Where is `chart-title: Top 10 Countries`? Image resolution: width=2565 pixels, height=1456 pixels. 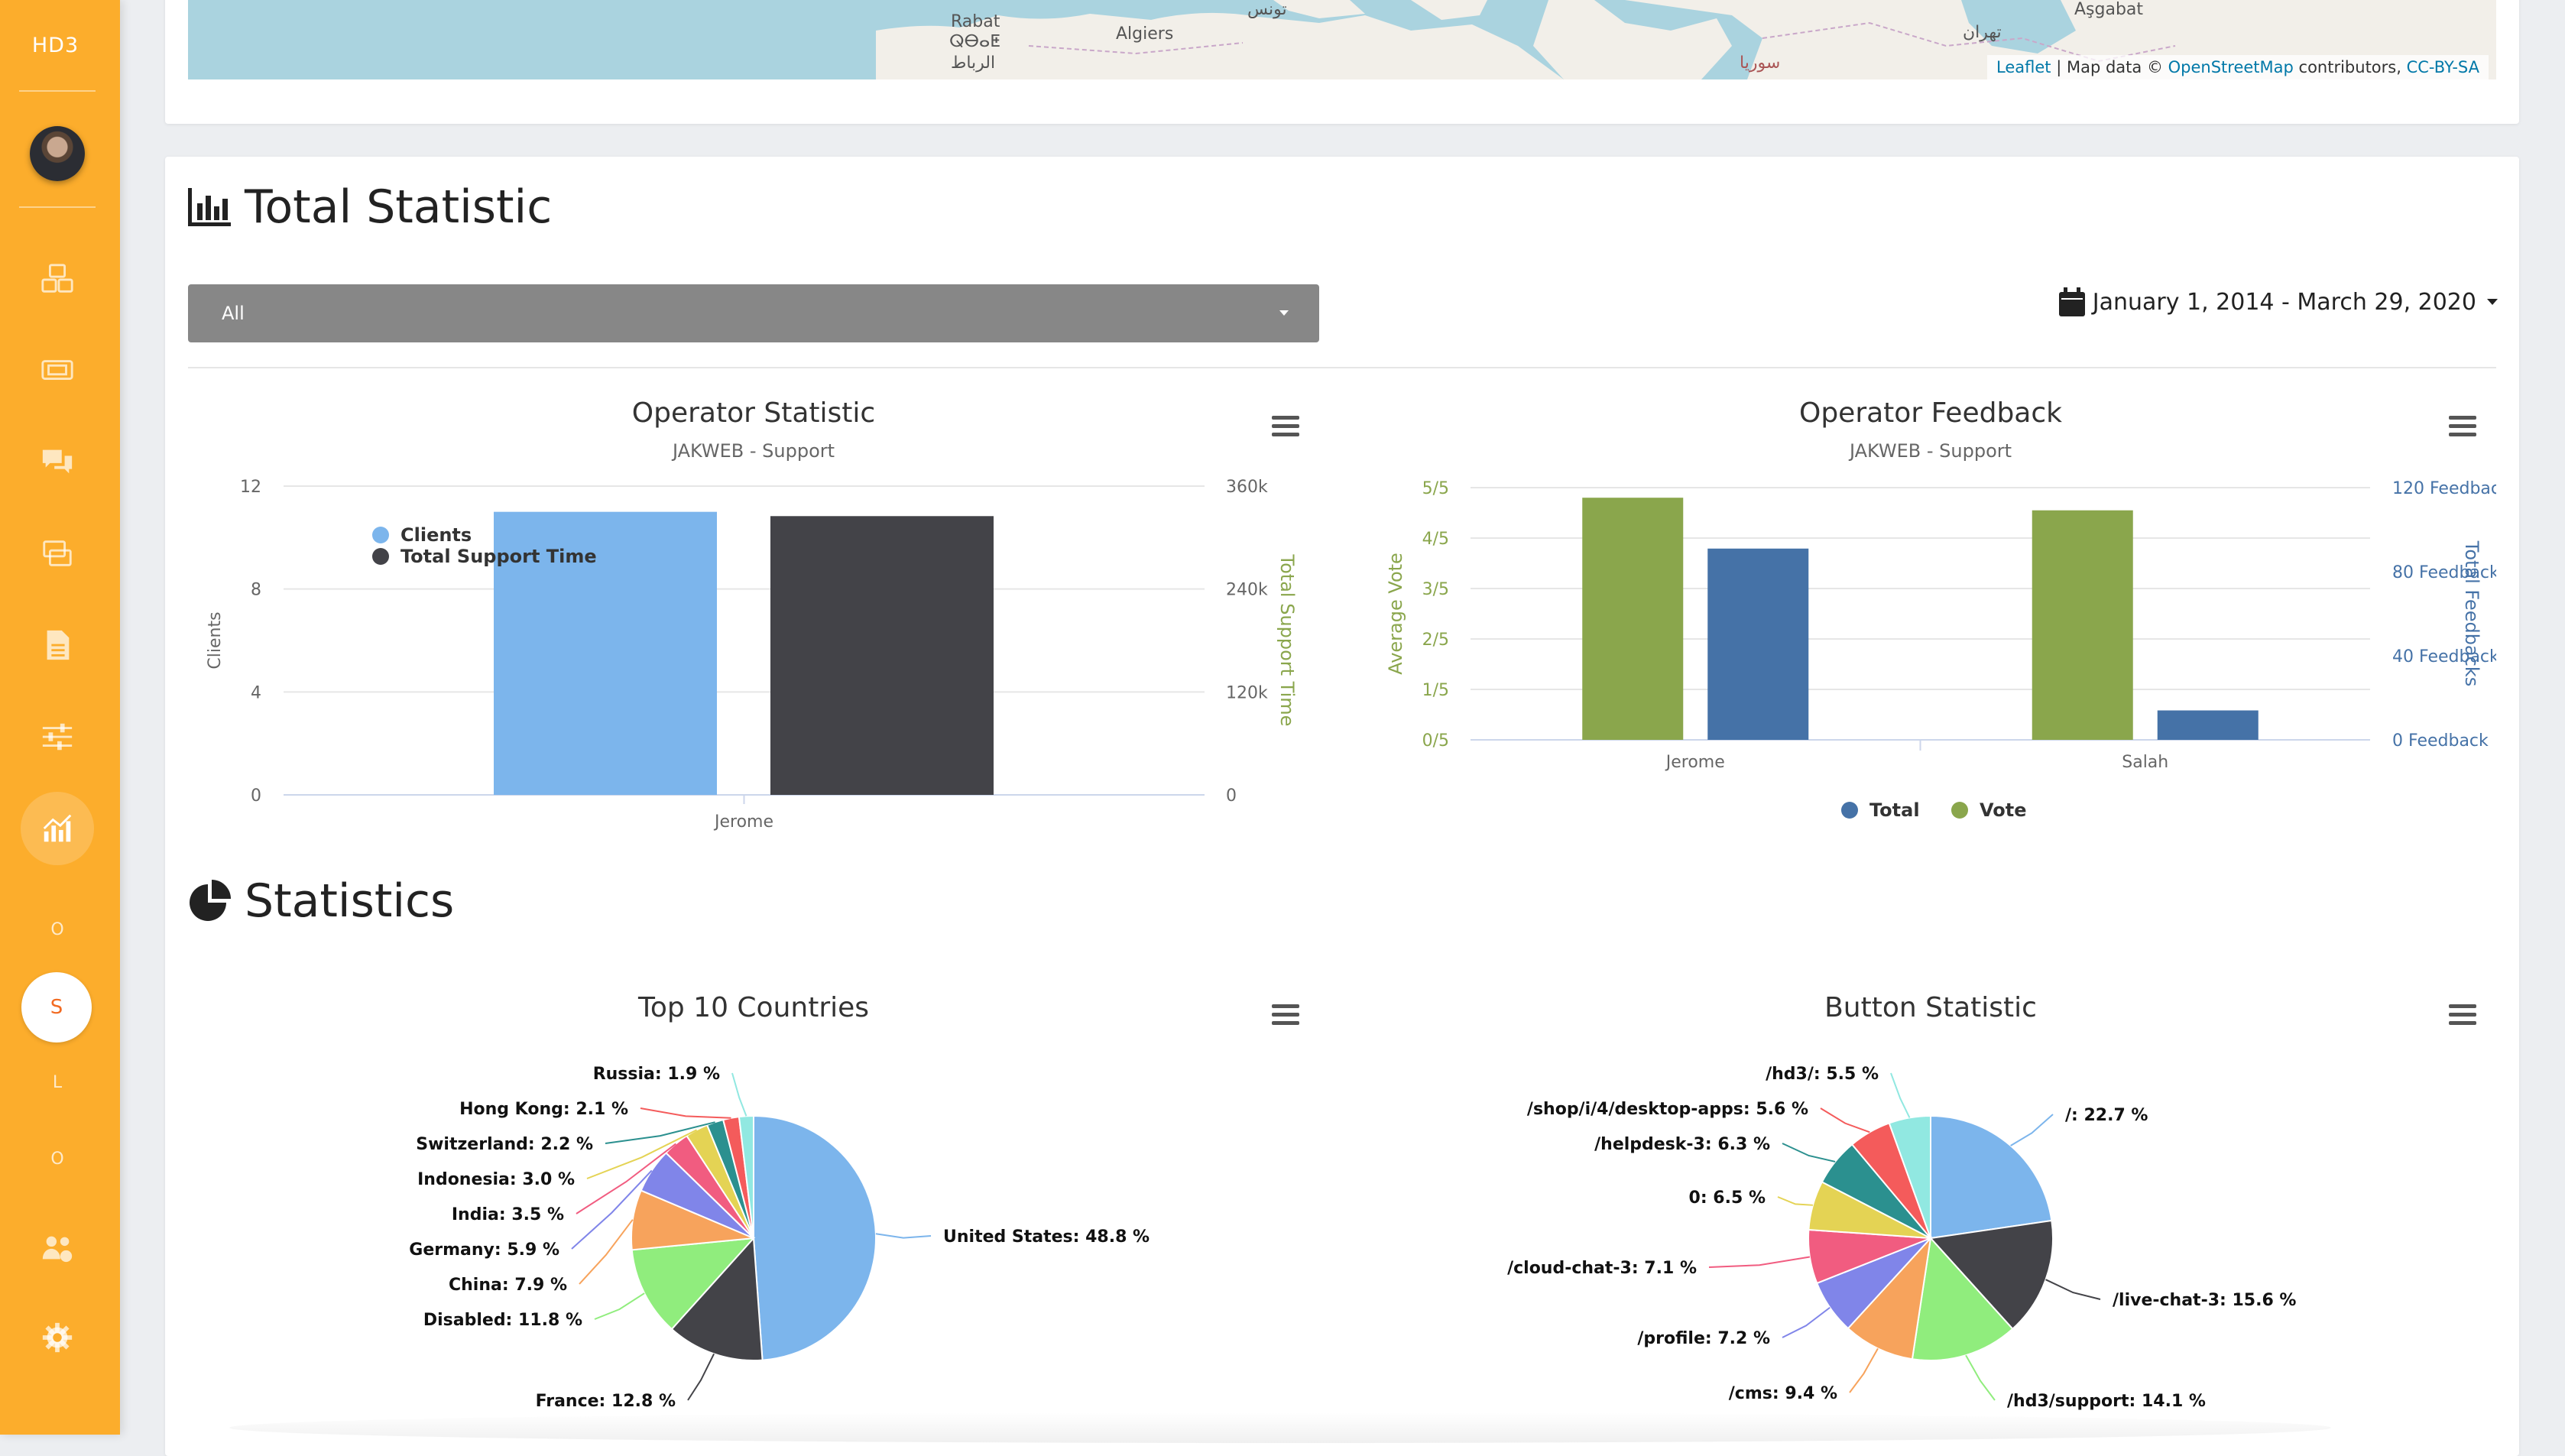 chart-title: Top 10 Countries is located at coordinates (753, 1007).